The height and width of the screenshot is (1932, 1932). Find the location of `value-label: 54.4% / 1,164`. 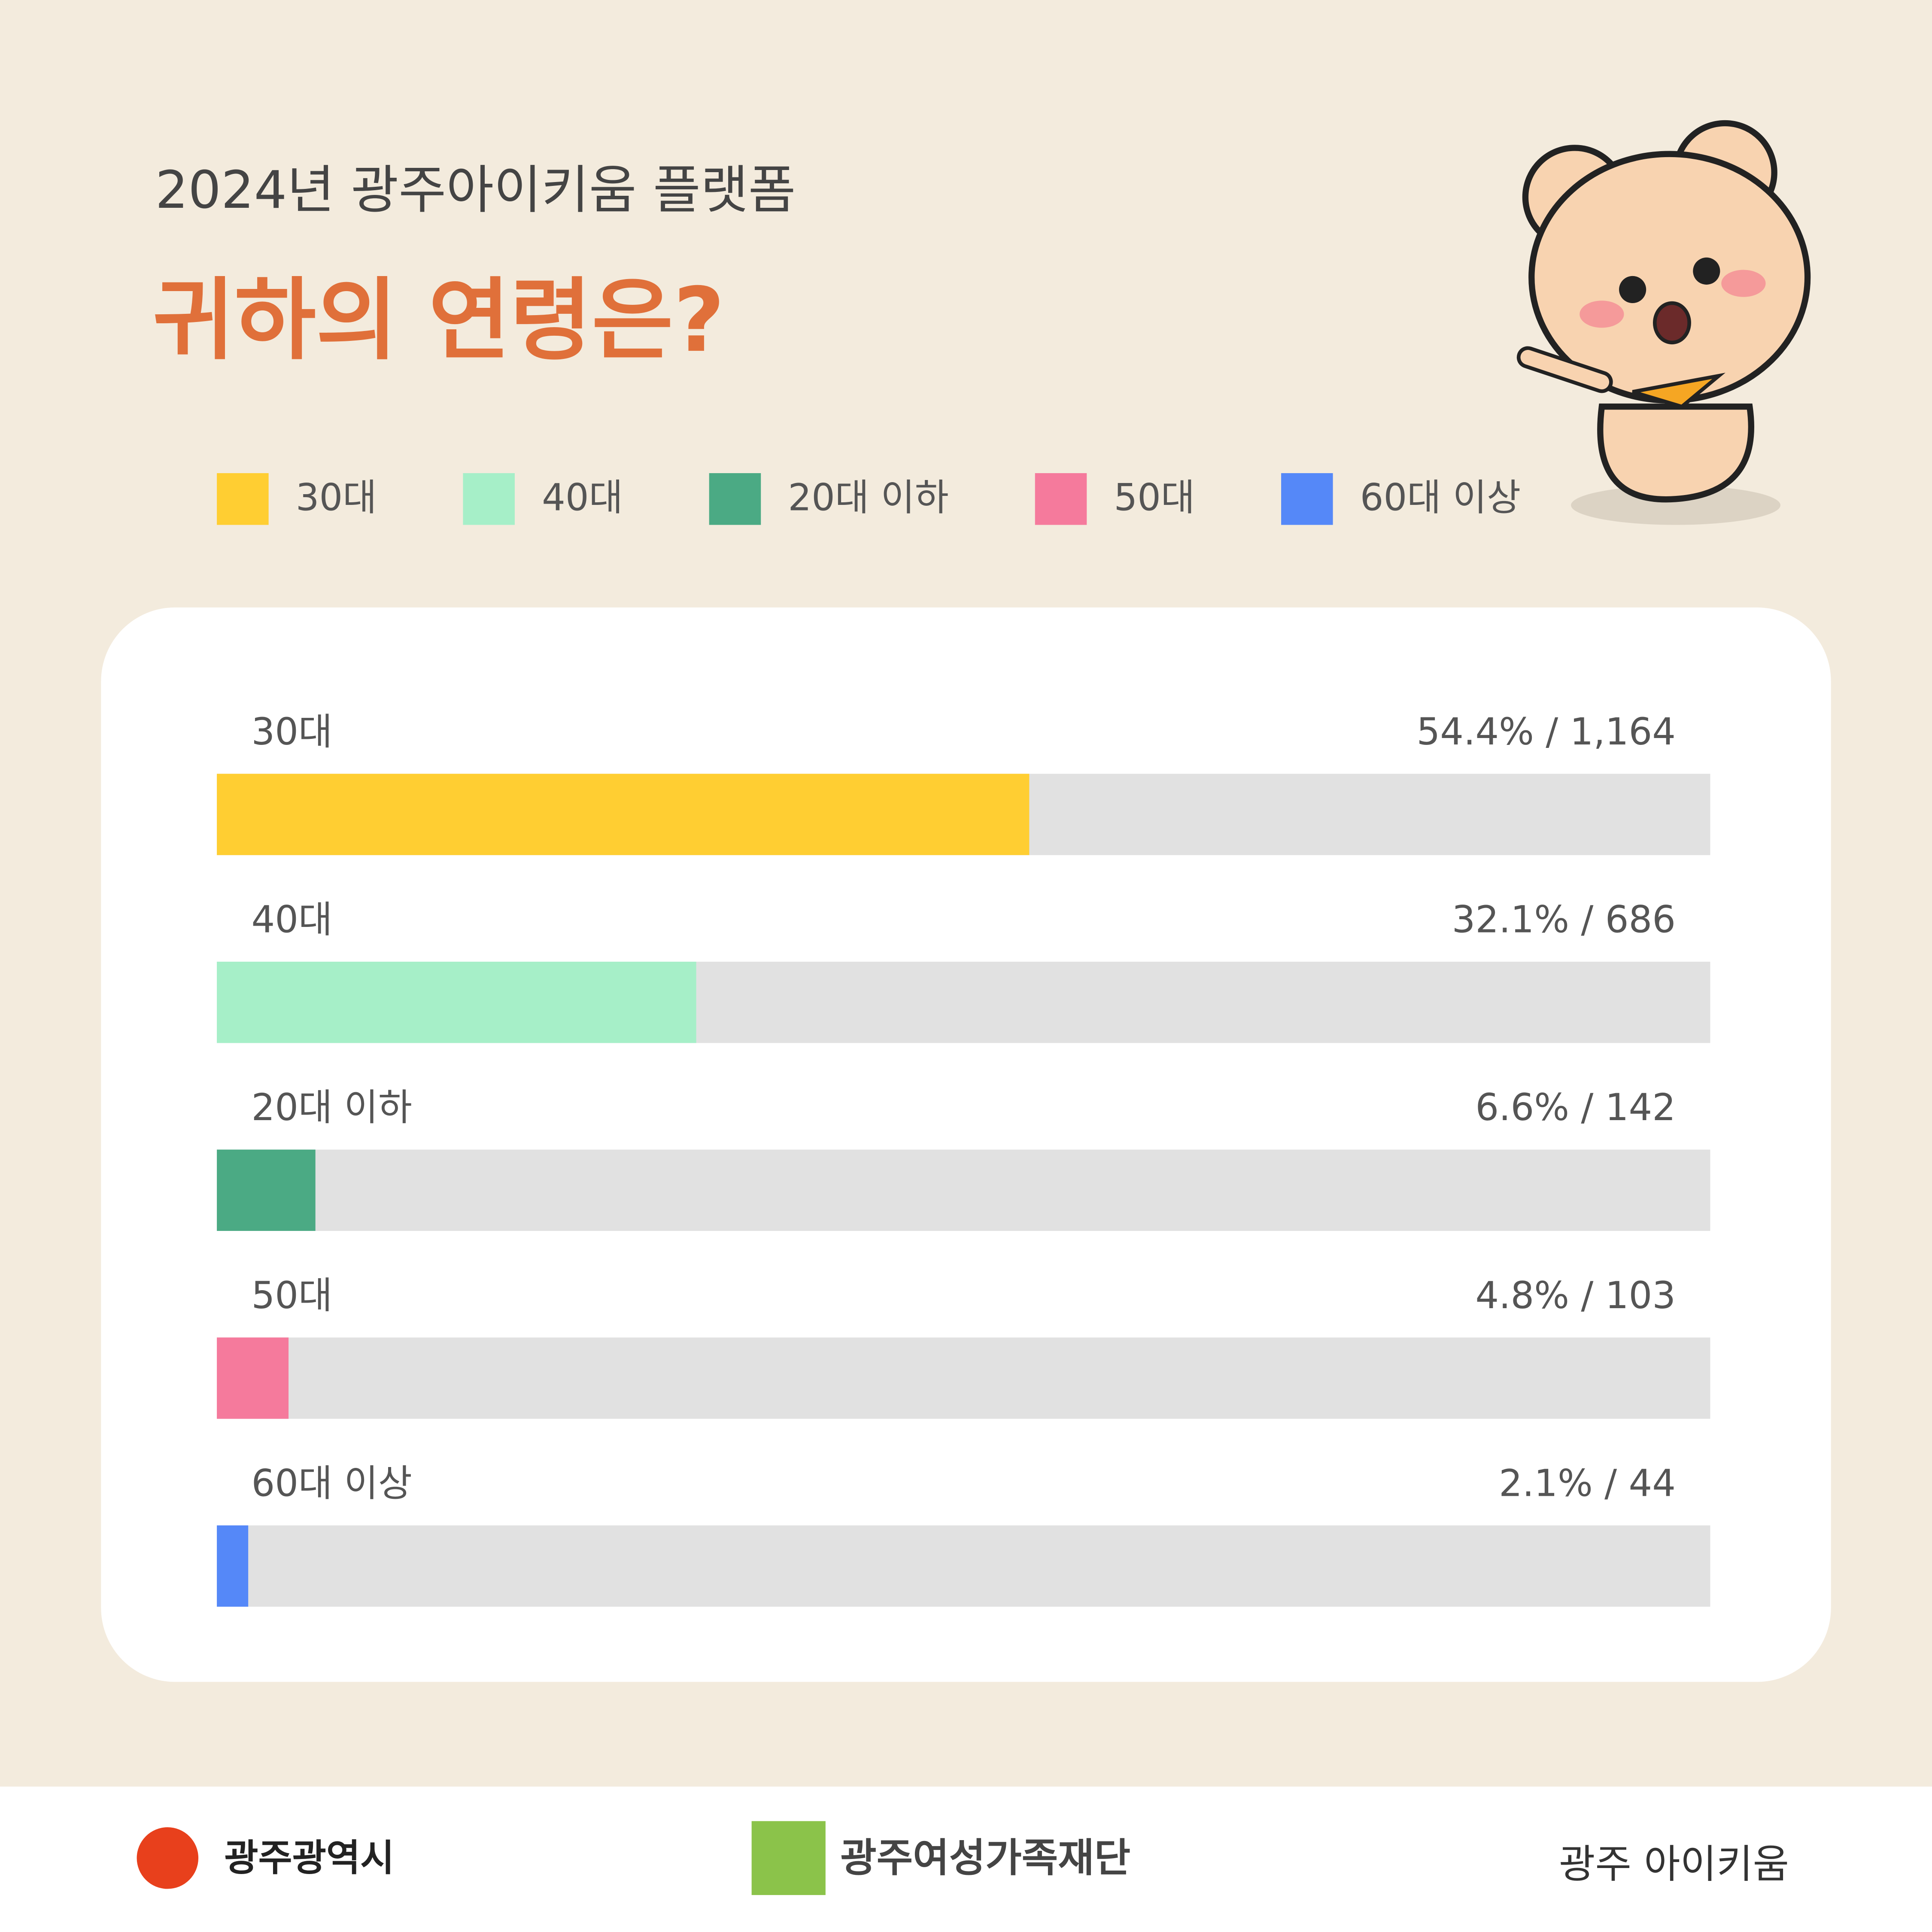

value-label: 54.4% / 1,164 is located at coordinates (1546, 732).